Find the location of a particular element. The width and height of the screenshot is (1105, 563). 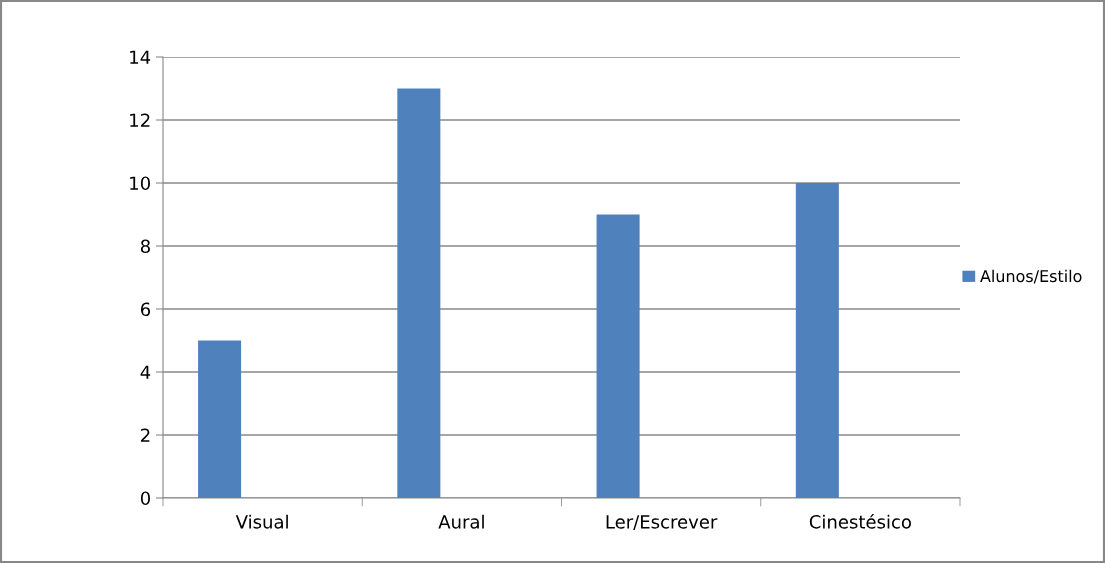

x-tick-label: Ler/Escrever is located at coordinates (662, 523).